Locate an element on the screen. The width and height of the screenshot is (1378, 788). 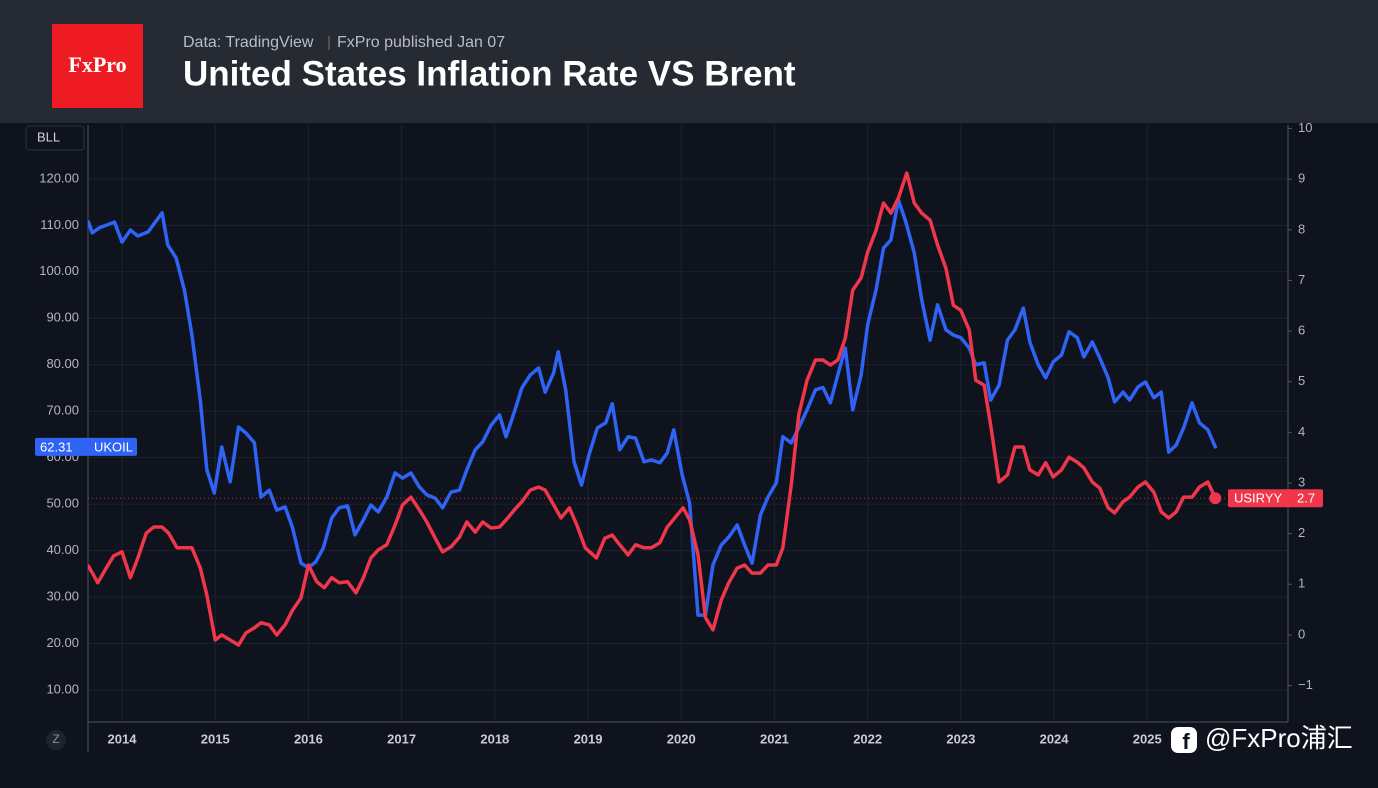
last-point is located at coordinates (1215, 498).